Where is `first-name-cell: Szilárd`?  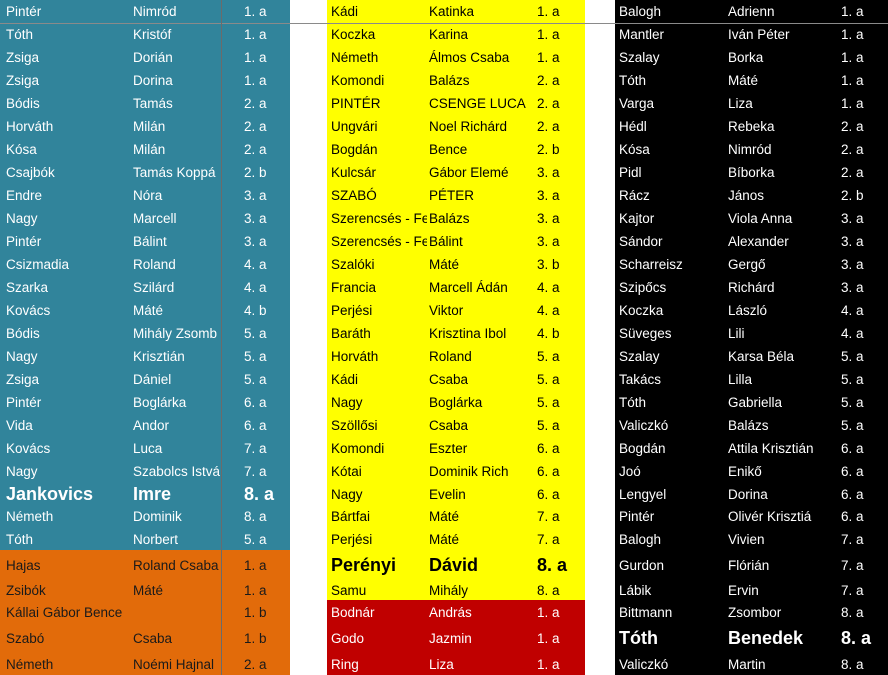 first-name-cell: Szilárd is located at coordinates (154, 287).